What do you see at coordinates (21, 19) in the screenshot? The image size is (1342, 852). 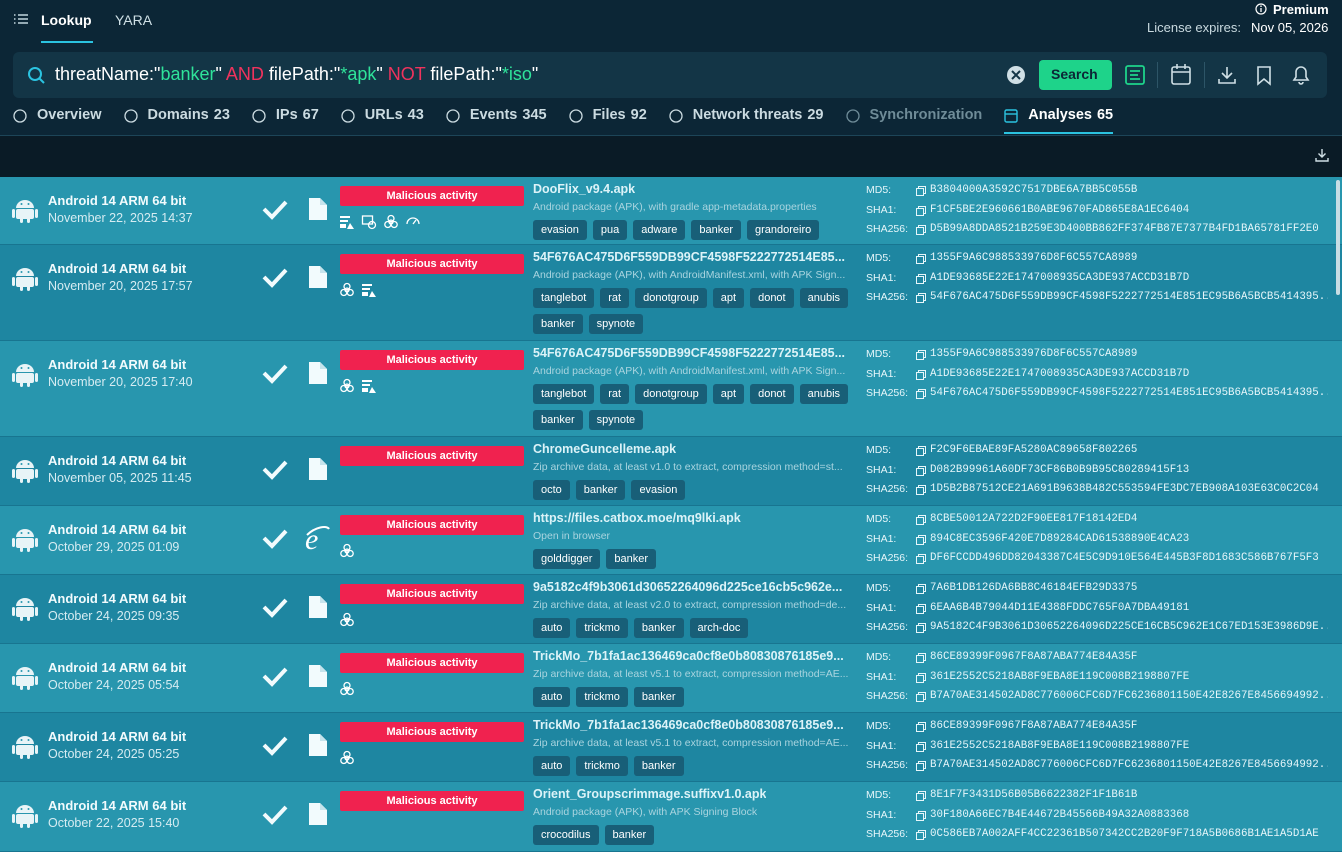 I see `menu-icon` at bounding box center [21, 19].